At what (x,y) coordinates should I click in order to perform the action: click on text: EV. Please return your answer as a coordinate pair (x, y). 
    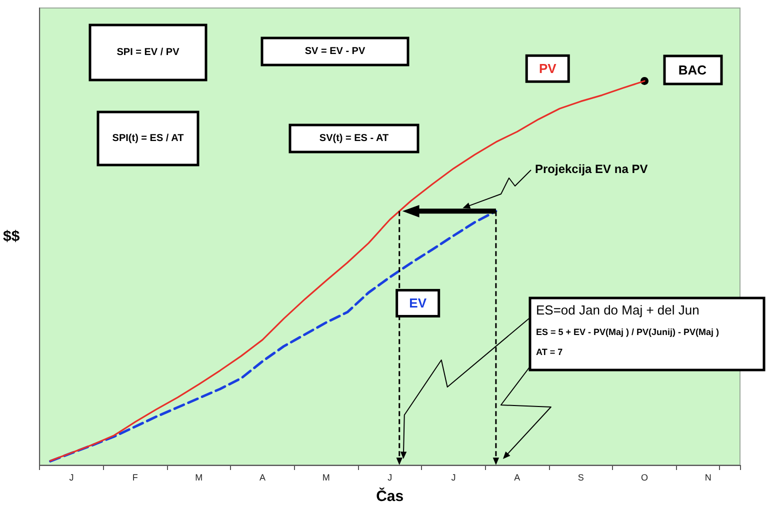
    Looking at the image, I should click on (418, 303).